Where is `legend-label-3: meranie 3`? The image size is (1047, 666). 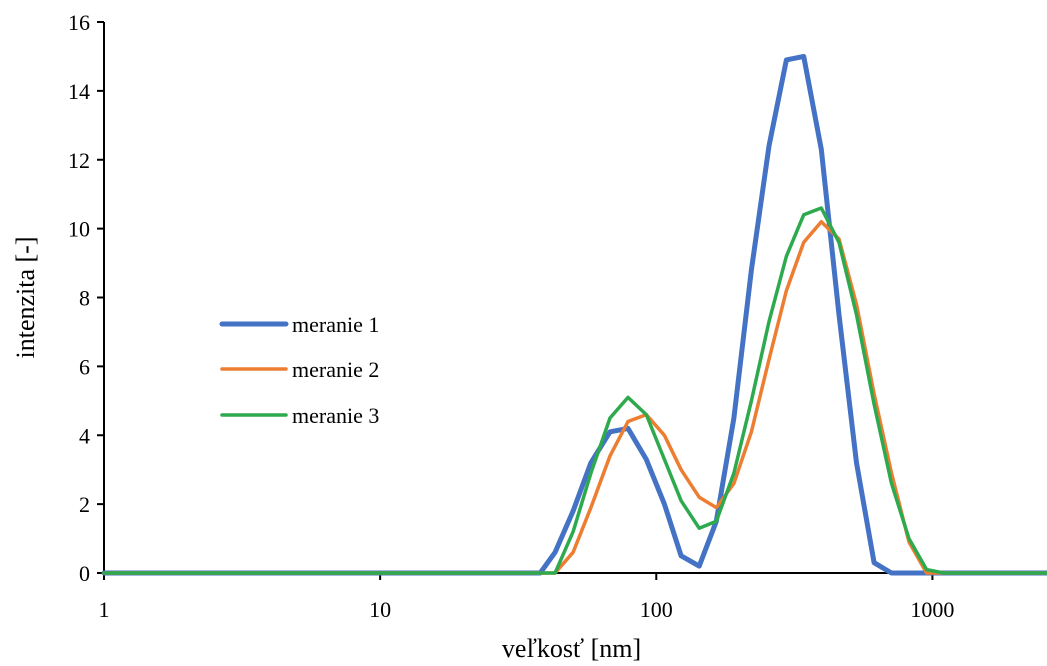 legend-label-3: meranie 3 is located at coordinates (335, 415).